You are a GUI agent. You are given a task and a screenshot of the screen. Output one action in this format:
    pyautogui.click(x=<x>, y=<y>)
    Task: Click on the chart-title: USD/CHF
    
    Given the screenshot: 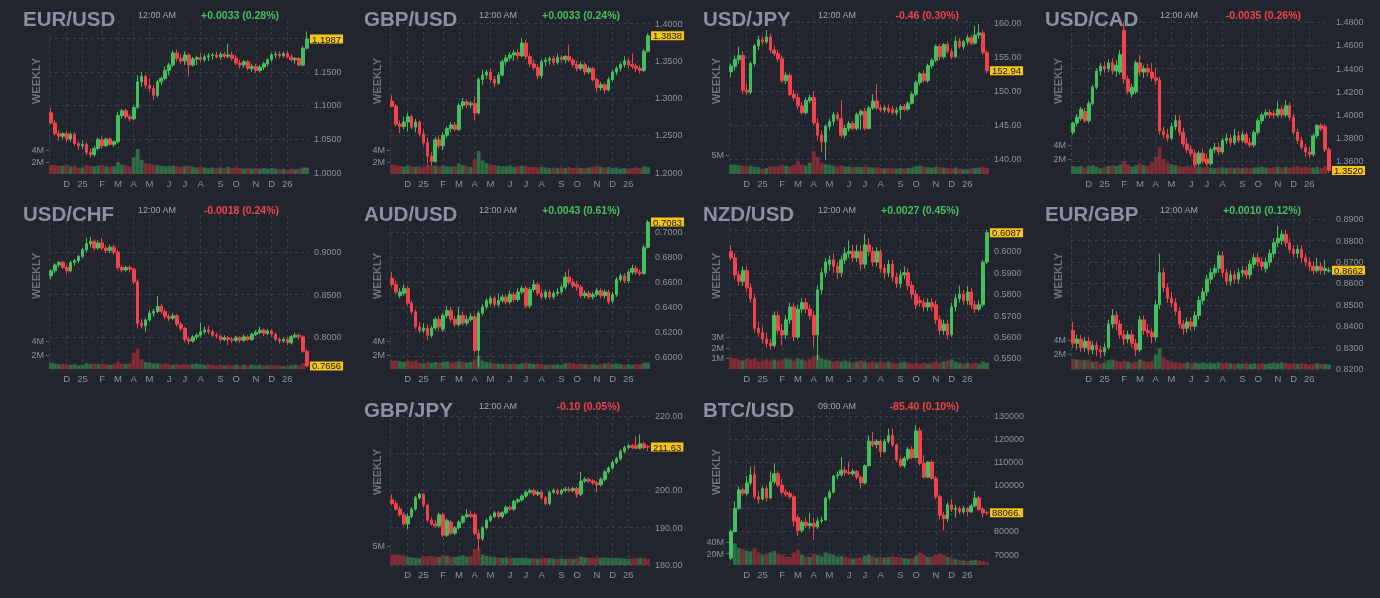 What is the action you would take?
    pyautogui.click(x=69, y=213)
    